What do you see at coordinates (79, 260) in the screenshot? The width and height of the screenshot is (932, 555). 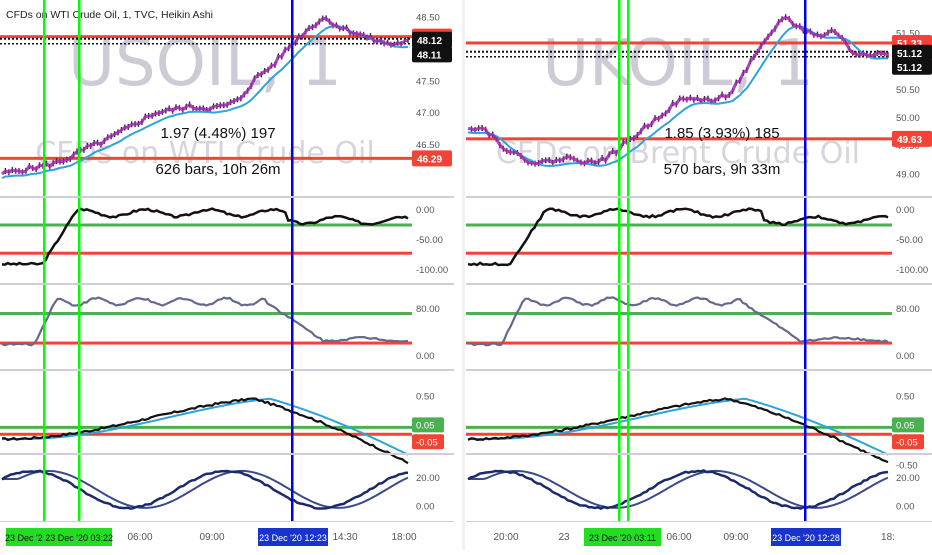 I see `0-time-marker-green-1` at bounding box center [79, 260].